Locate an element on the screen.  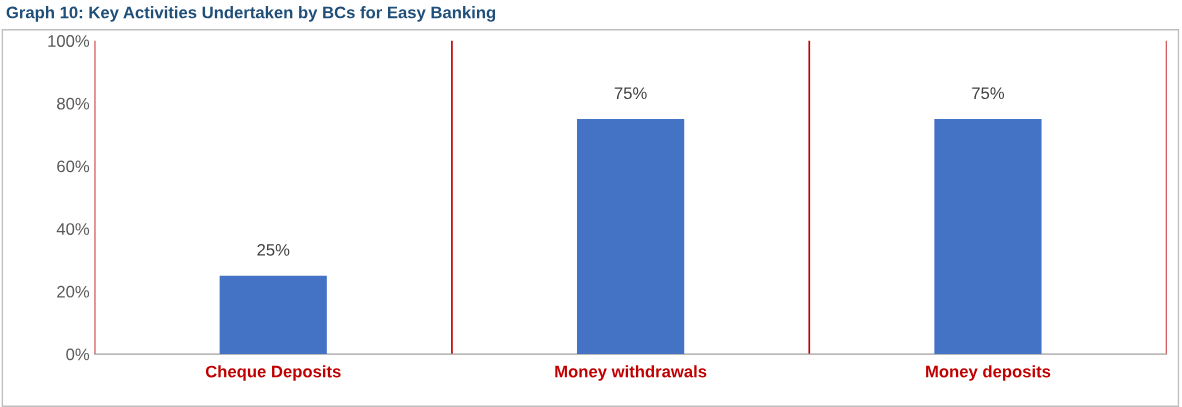
y-tick-label: 80% is located at coordinates (73, 103).